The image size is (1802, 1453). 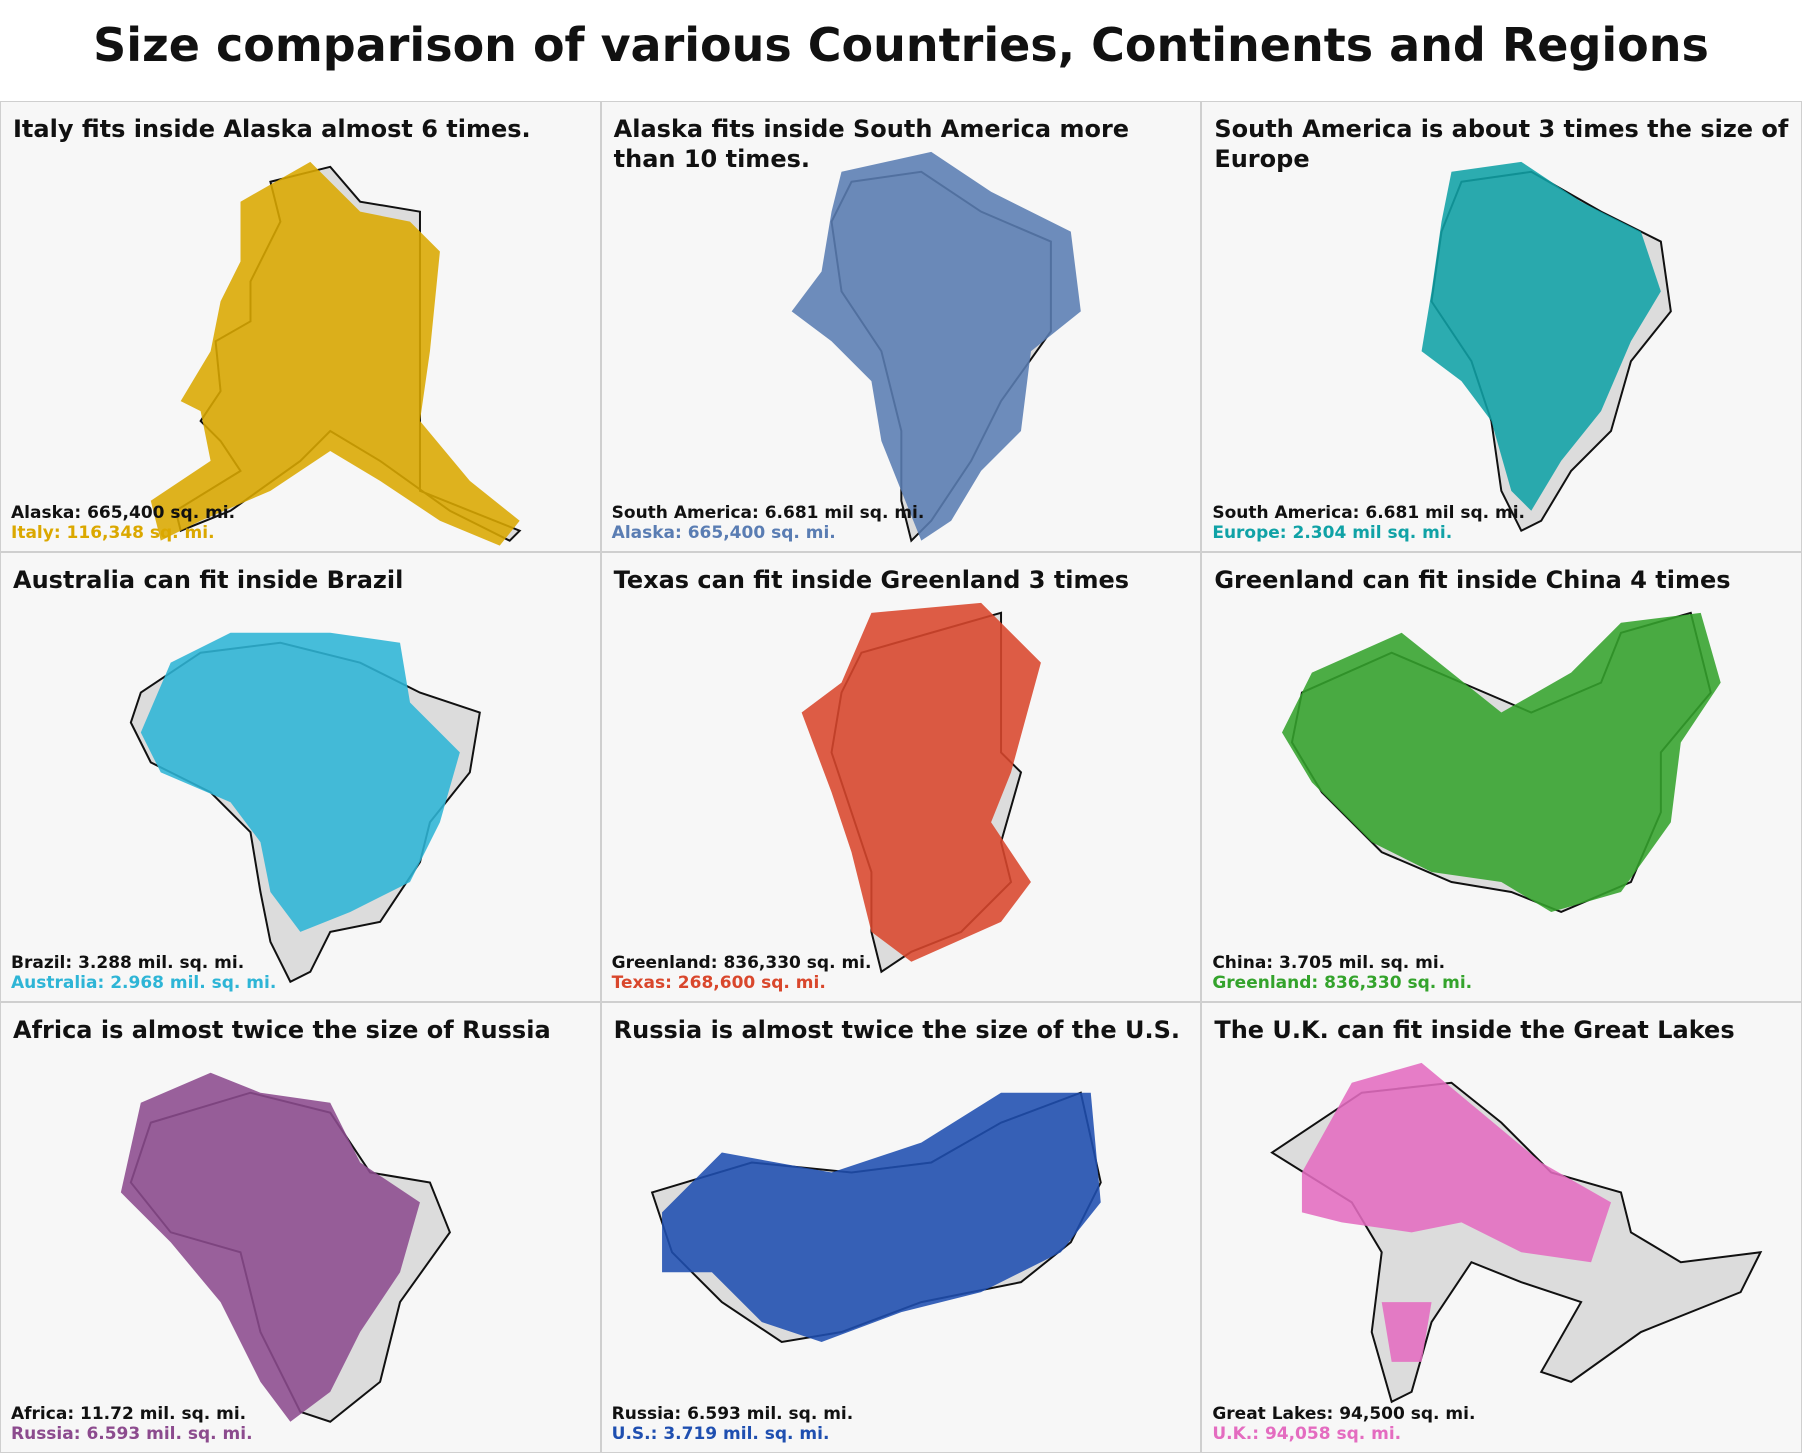 What do you see at coordinates (129, 1413) in the screenshot?
I see `base-label: Africa: 11.72 mil. sq. mi.` at bounding box center [129, 1413].